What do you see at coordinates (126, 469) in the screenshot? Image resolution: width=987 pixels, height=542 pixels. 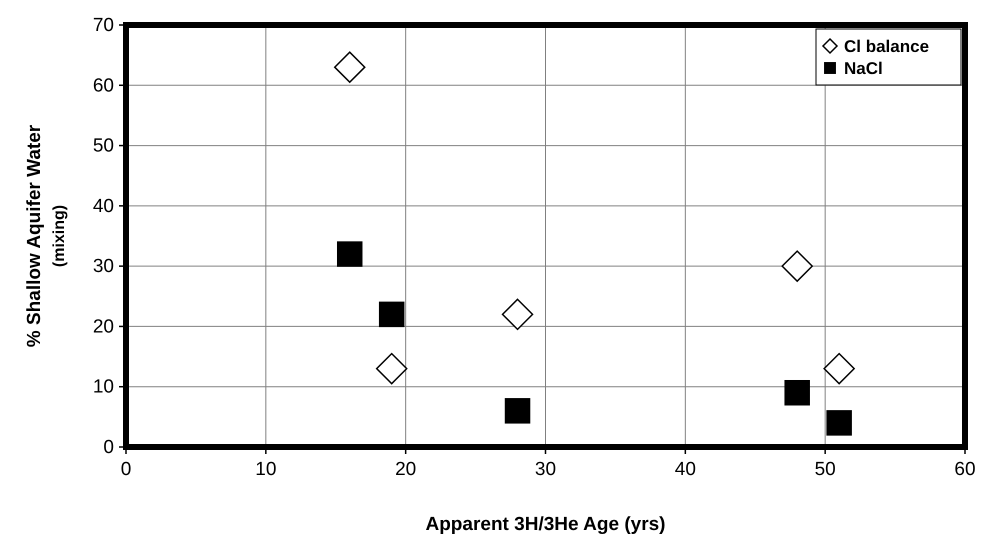 I see `x-tick-label: 0` at bounding box center [126, 469].